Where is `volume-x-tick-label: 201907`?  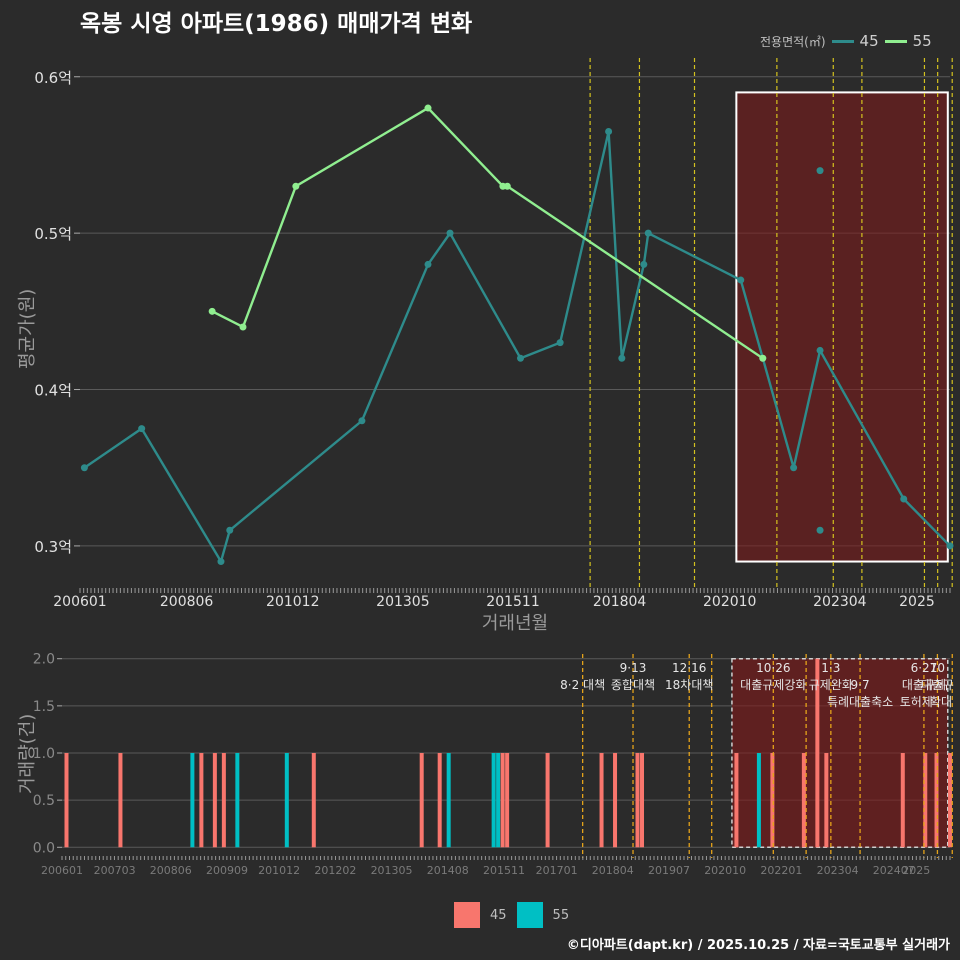
volume-x-tick-label: 201907 is located at coordinates (669, 870).